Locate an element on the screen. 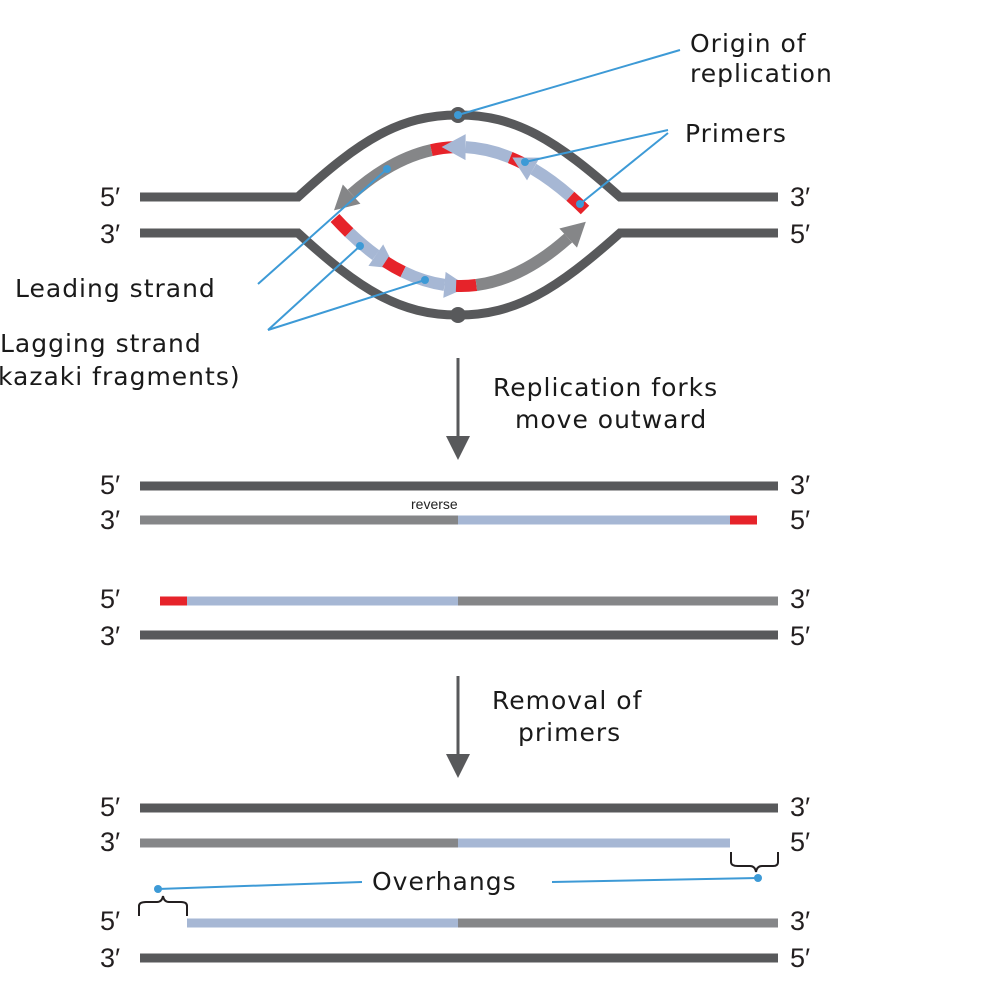 Image resolution: width=992 pixels, height=1000 pixels. overhang-leaders is located at coordinates (458, 883).